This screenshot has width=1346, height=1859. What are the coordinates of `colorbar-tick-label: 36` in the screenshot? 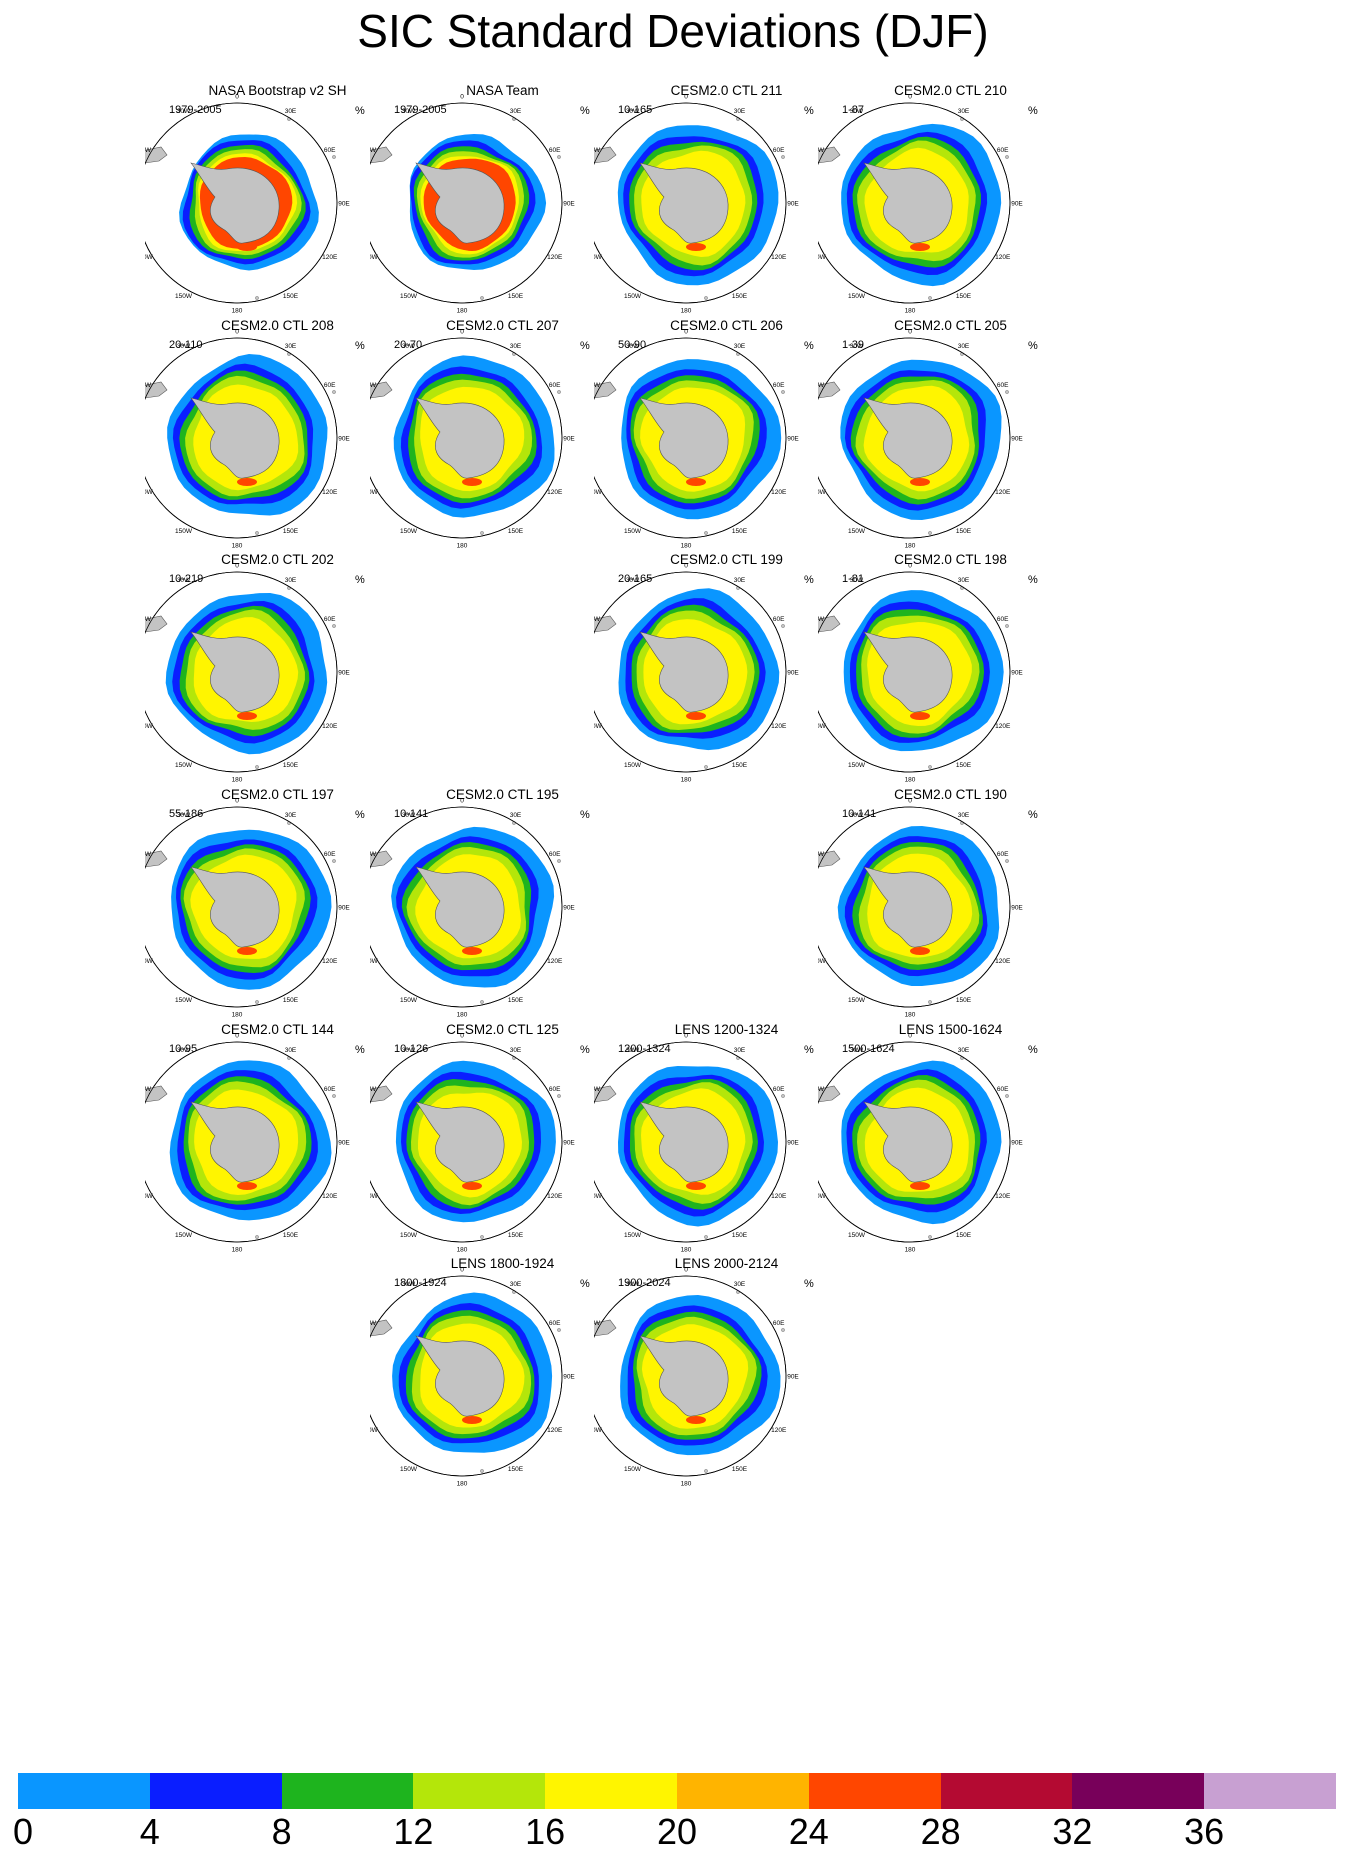 It's located at (1204, 1831).